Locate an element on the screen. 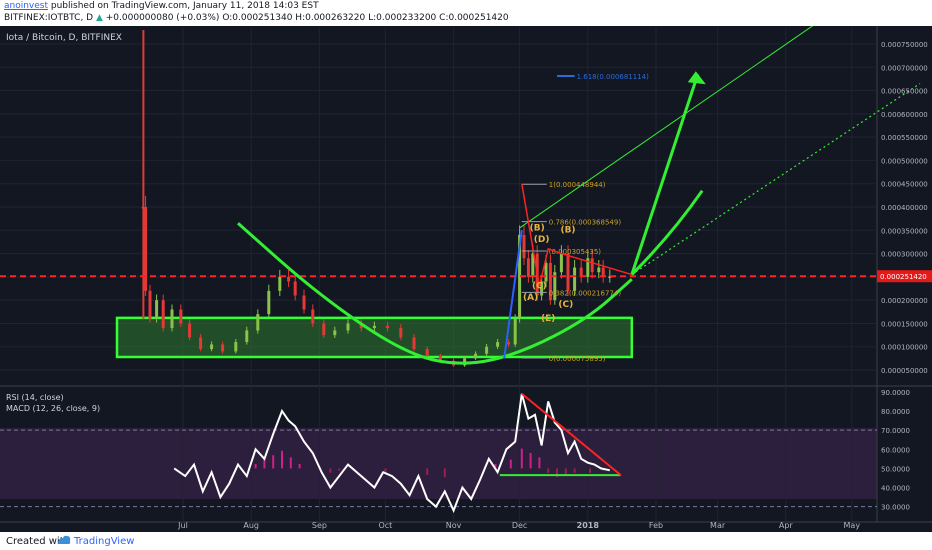 This screenshot has width=932, height=550. wave-impulse-line is located at coordinates (513, 294).